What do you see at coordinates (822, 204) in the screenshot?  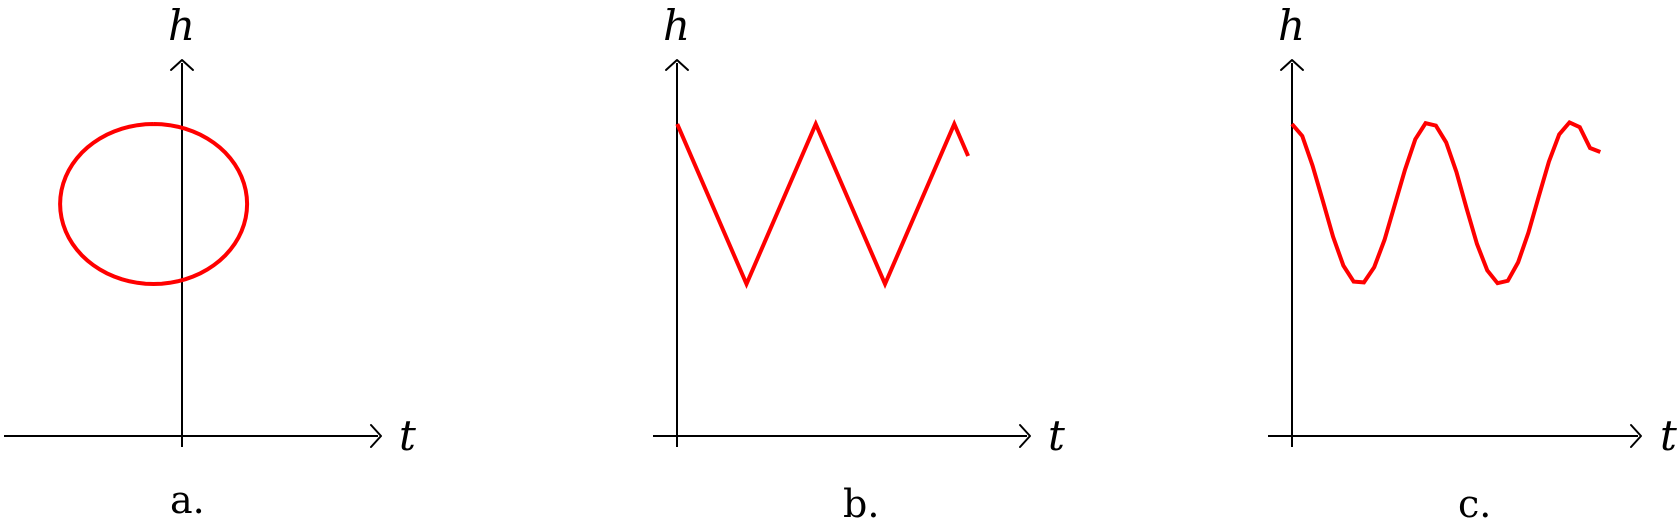 I see `triangle-wave-curve` at bounding box center [822, 204].